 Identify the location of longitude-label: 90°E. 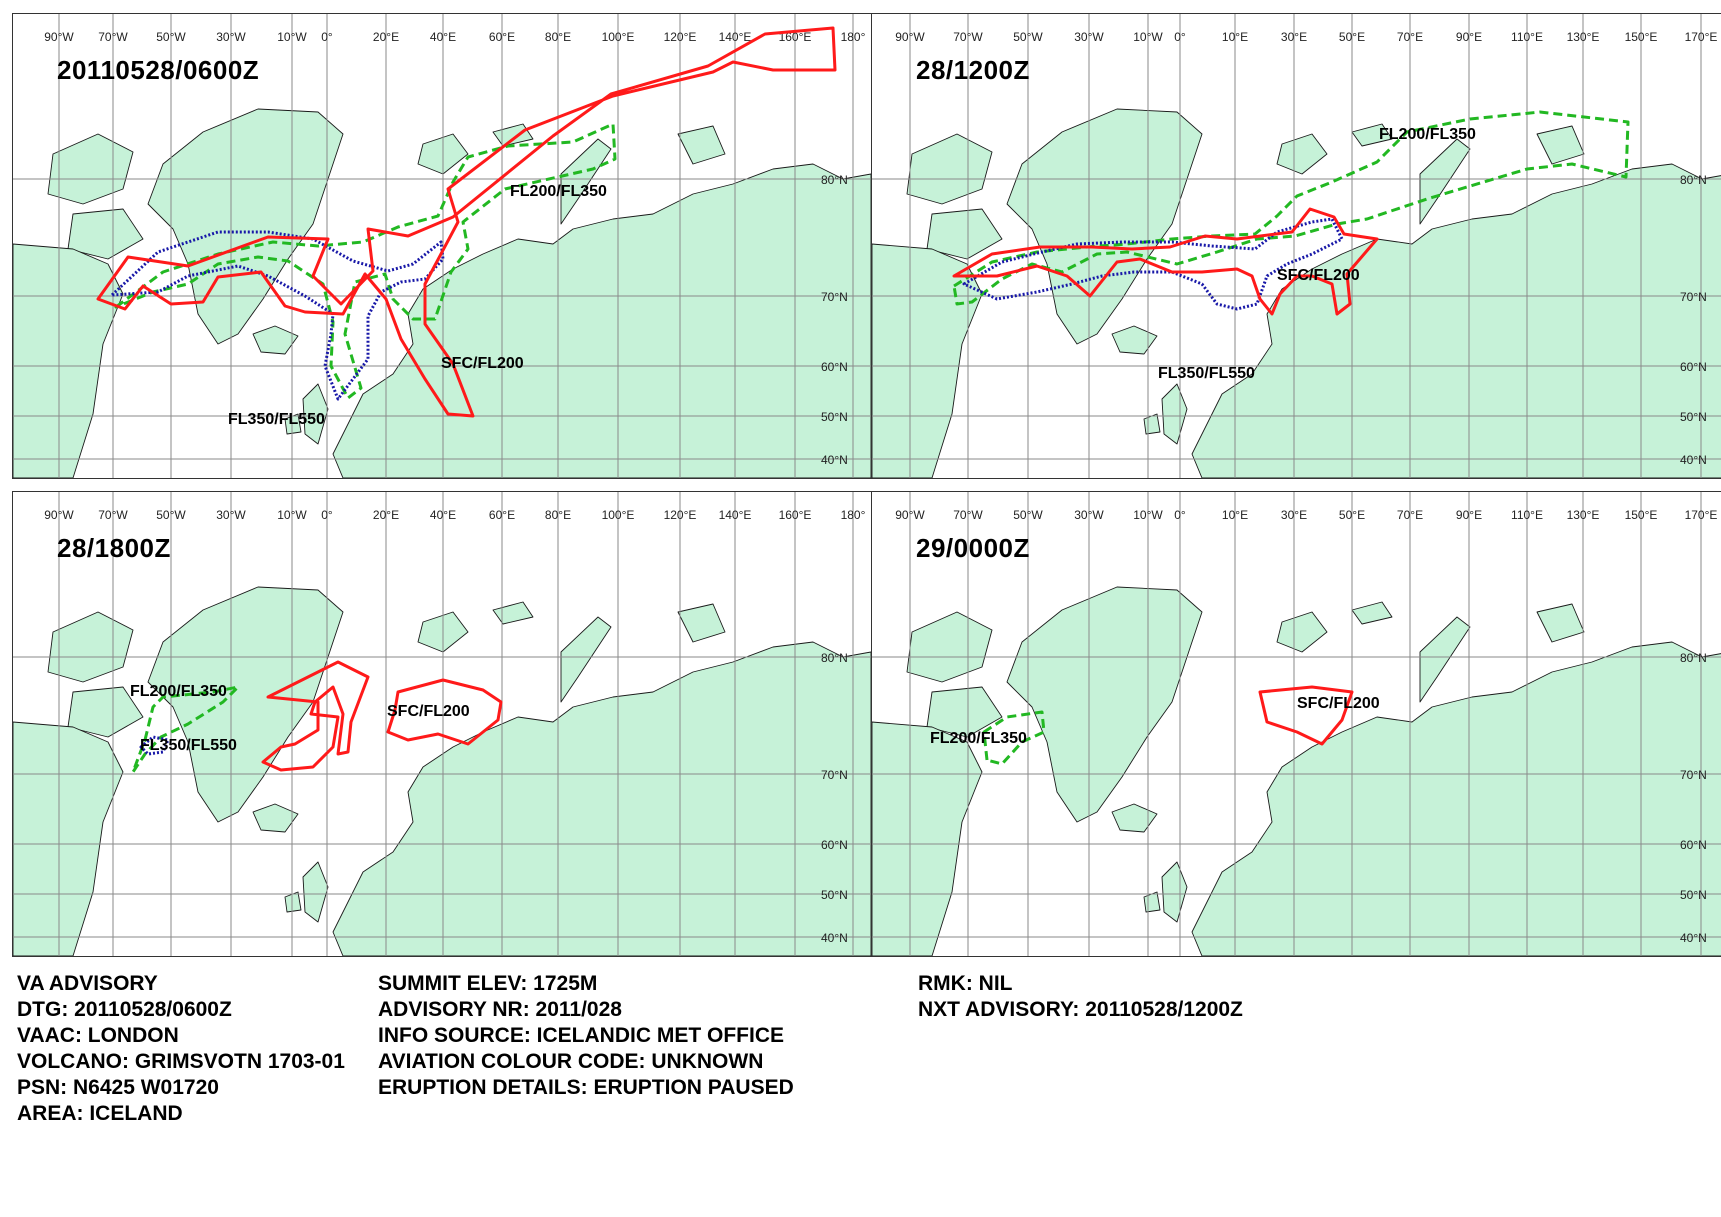
(1469, 515).